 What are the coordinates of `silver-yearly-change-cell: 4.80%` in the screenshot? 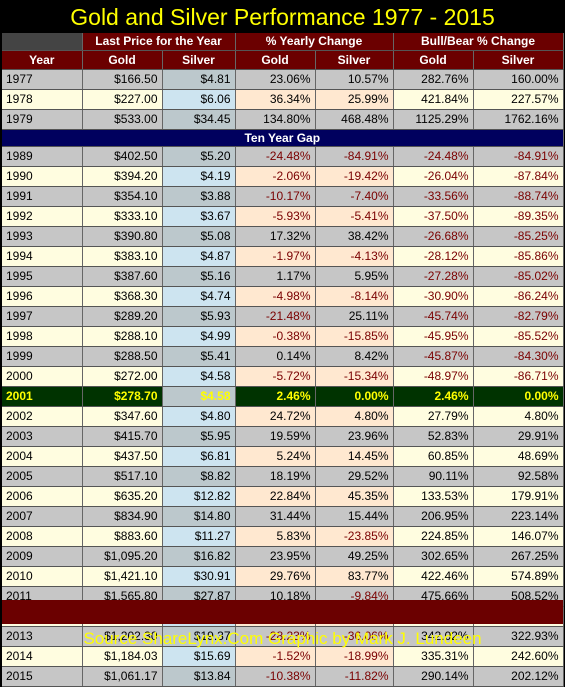 It's located at (354, 416).